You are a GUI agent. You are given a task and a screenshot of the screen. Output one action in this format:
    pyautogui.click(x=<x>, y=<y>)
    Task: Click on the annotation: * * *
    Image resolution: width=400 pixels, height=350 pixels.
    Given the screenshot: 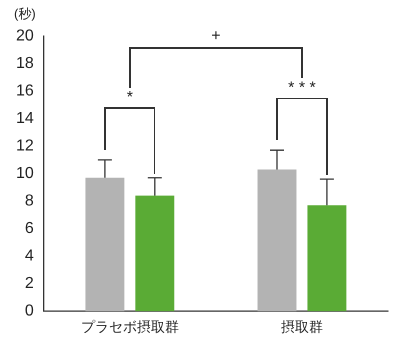 What is the action you would take?
    pyautogui.click(x=302, y=88)
    